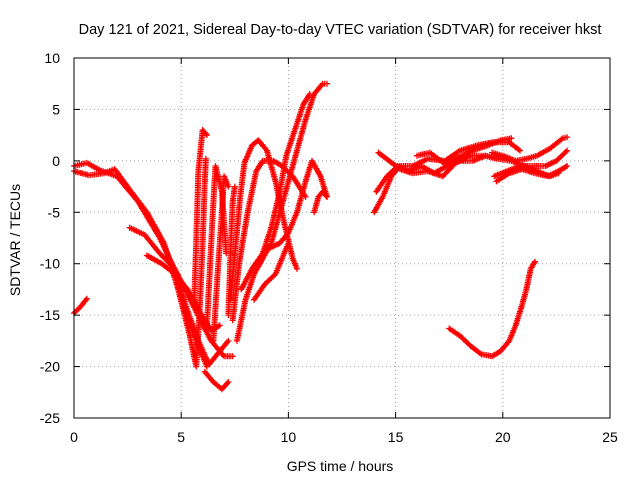 This screenshot has width=640, height=480. I want to click on y-tick-label: -20, so click(50, 367).